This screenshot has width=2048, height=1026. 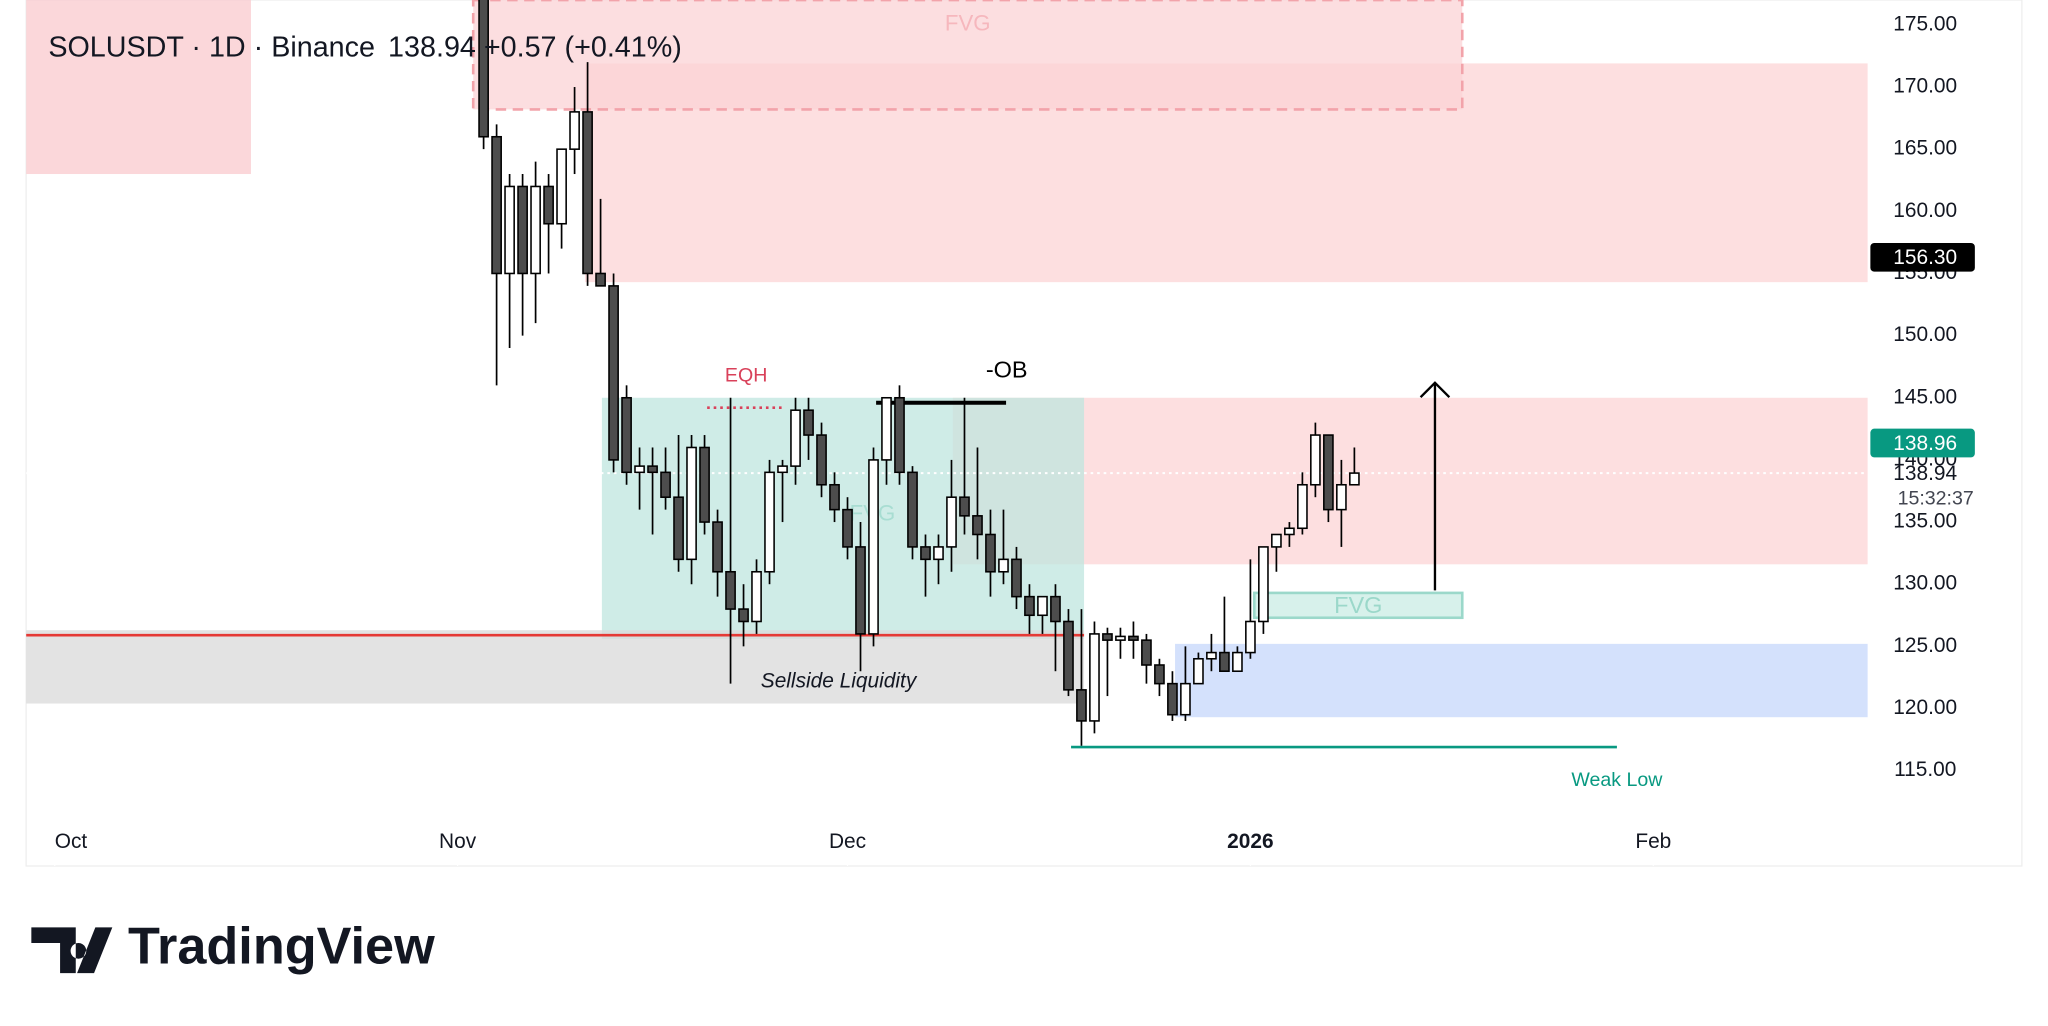 I want to click on y-tick-label: 160.00, so click(x=1925, y=210).